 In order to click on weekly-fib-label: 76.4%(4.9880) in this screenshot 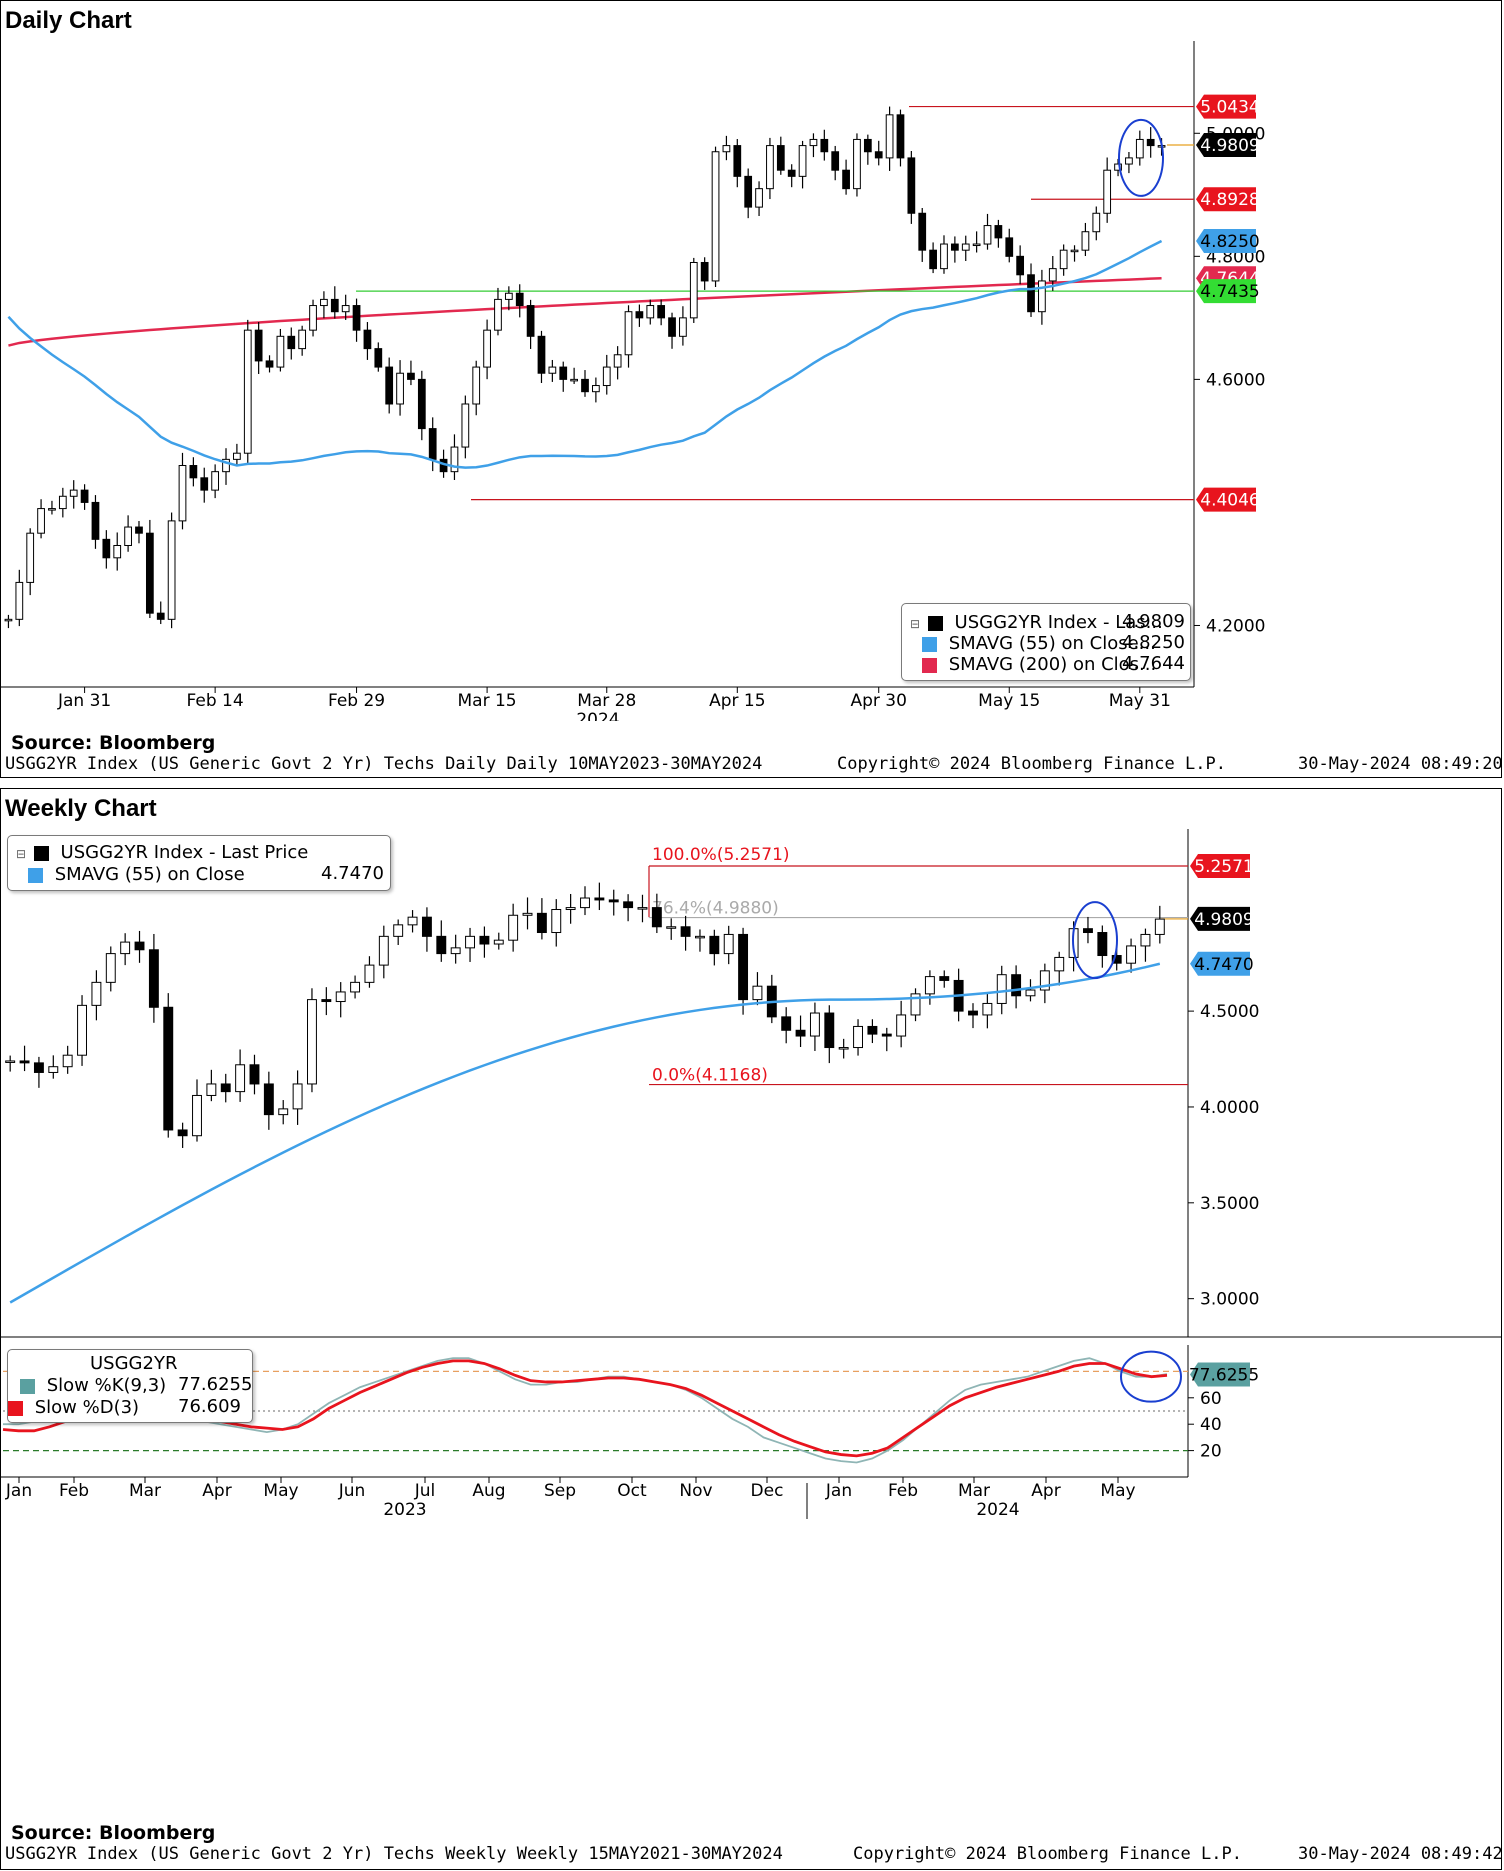, I will do `click(715, 909)`.